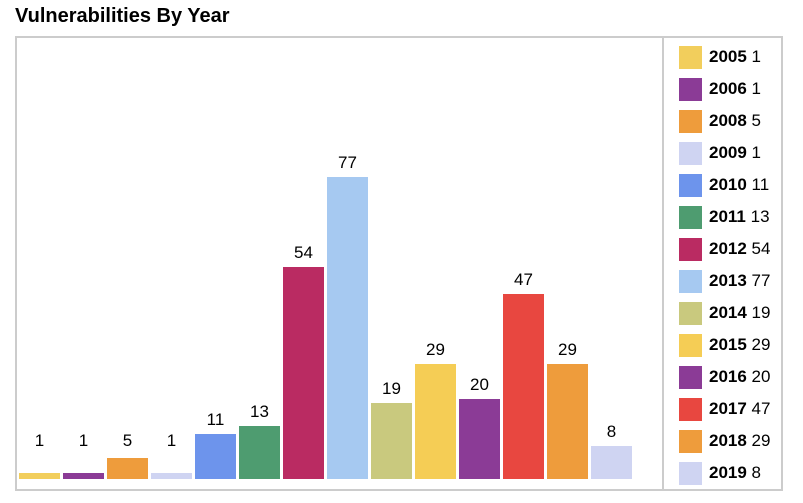  Describe the element at coordinates (758, 312) in the screenshot. I see `legend-count: 19` at that location.